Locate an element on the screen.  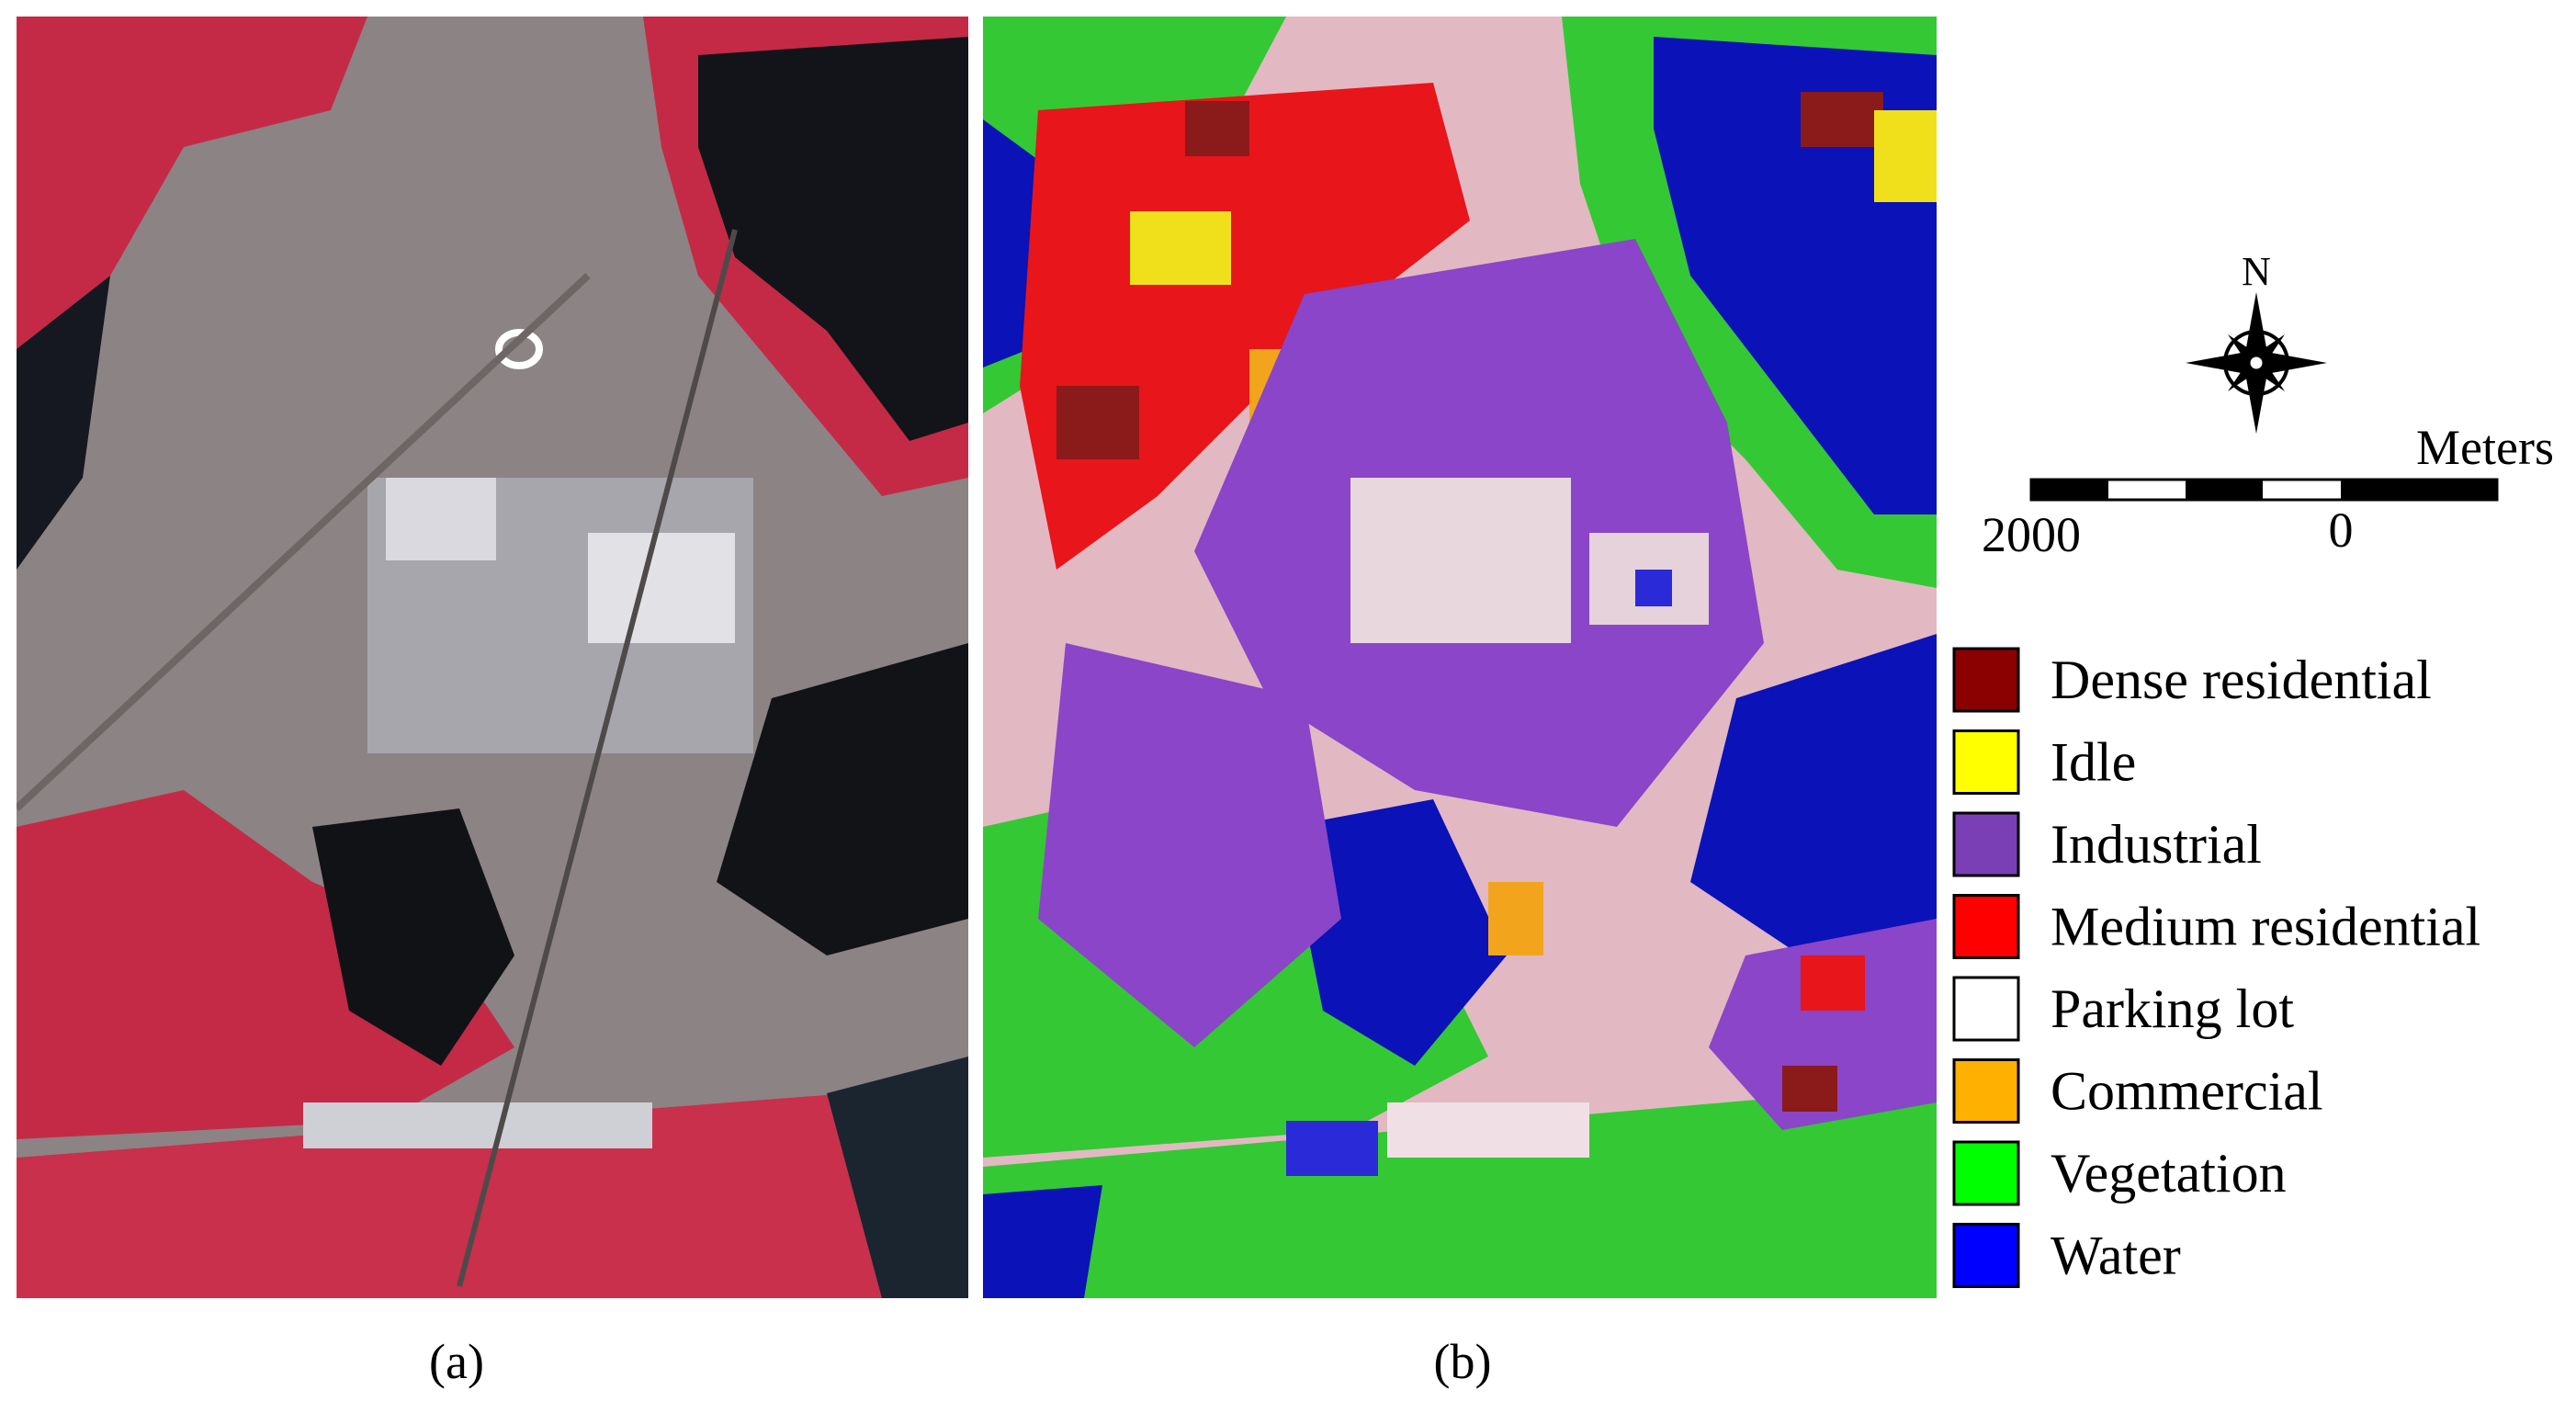
panel-label: (b) is located at coordinates (1463, 1361).